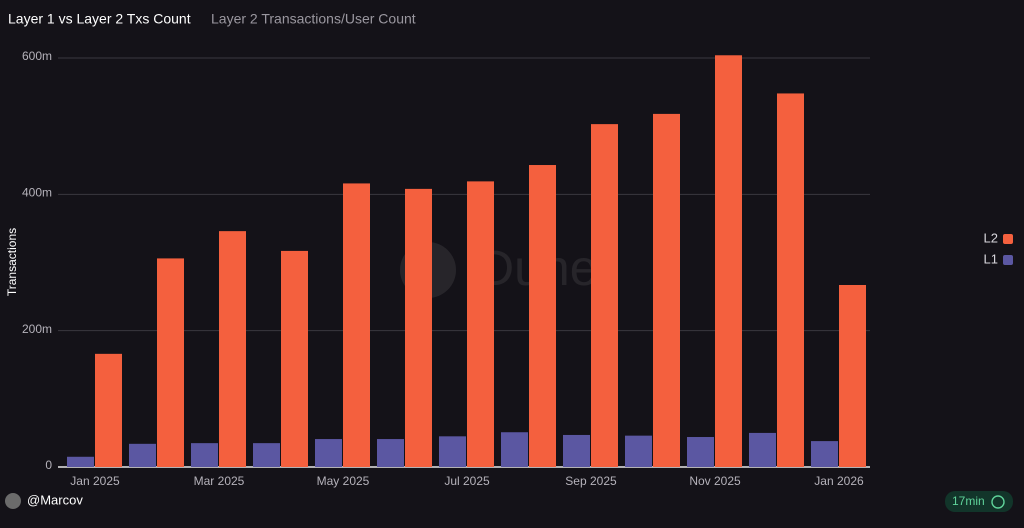 The height and width of the screenshot is (528, 1024). Describe the element at coordinates (467, 481) in the screenshot. I see `x-tick-label: Jul 2025` at that location.